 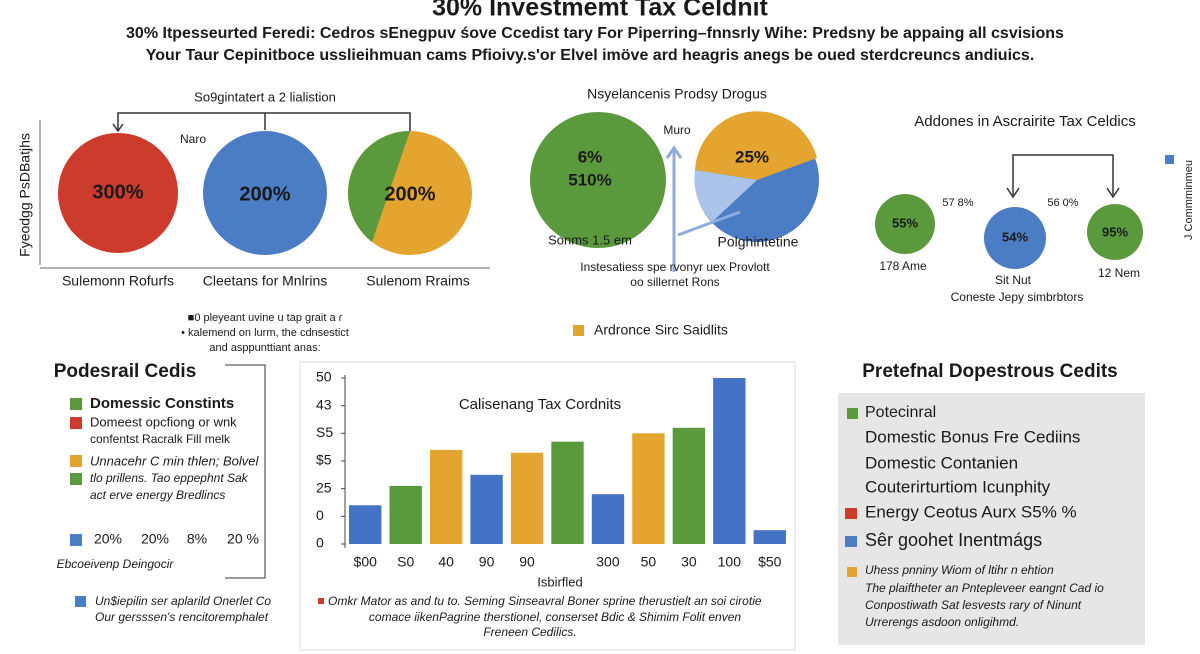 I want to click on x-tick-label: 300, so click(x=608, y=562).